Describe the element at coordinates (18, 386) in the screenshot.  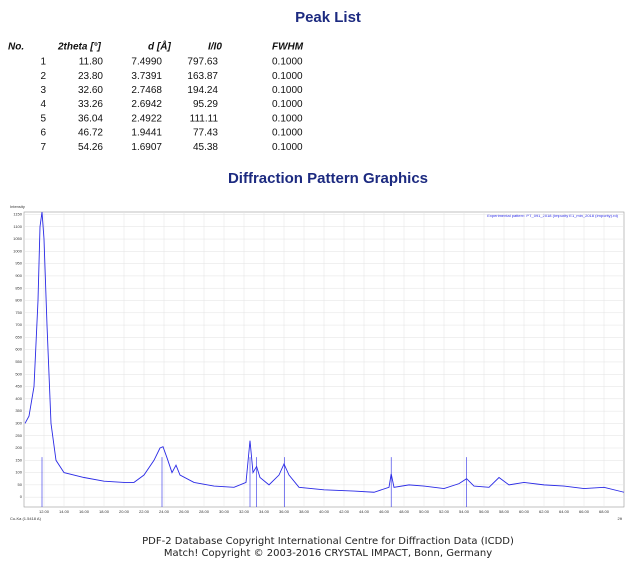
I see `y-tick-label: 450` at that location.